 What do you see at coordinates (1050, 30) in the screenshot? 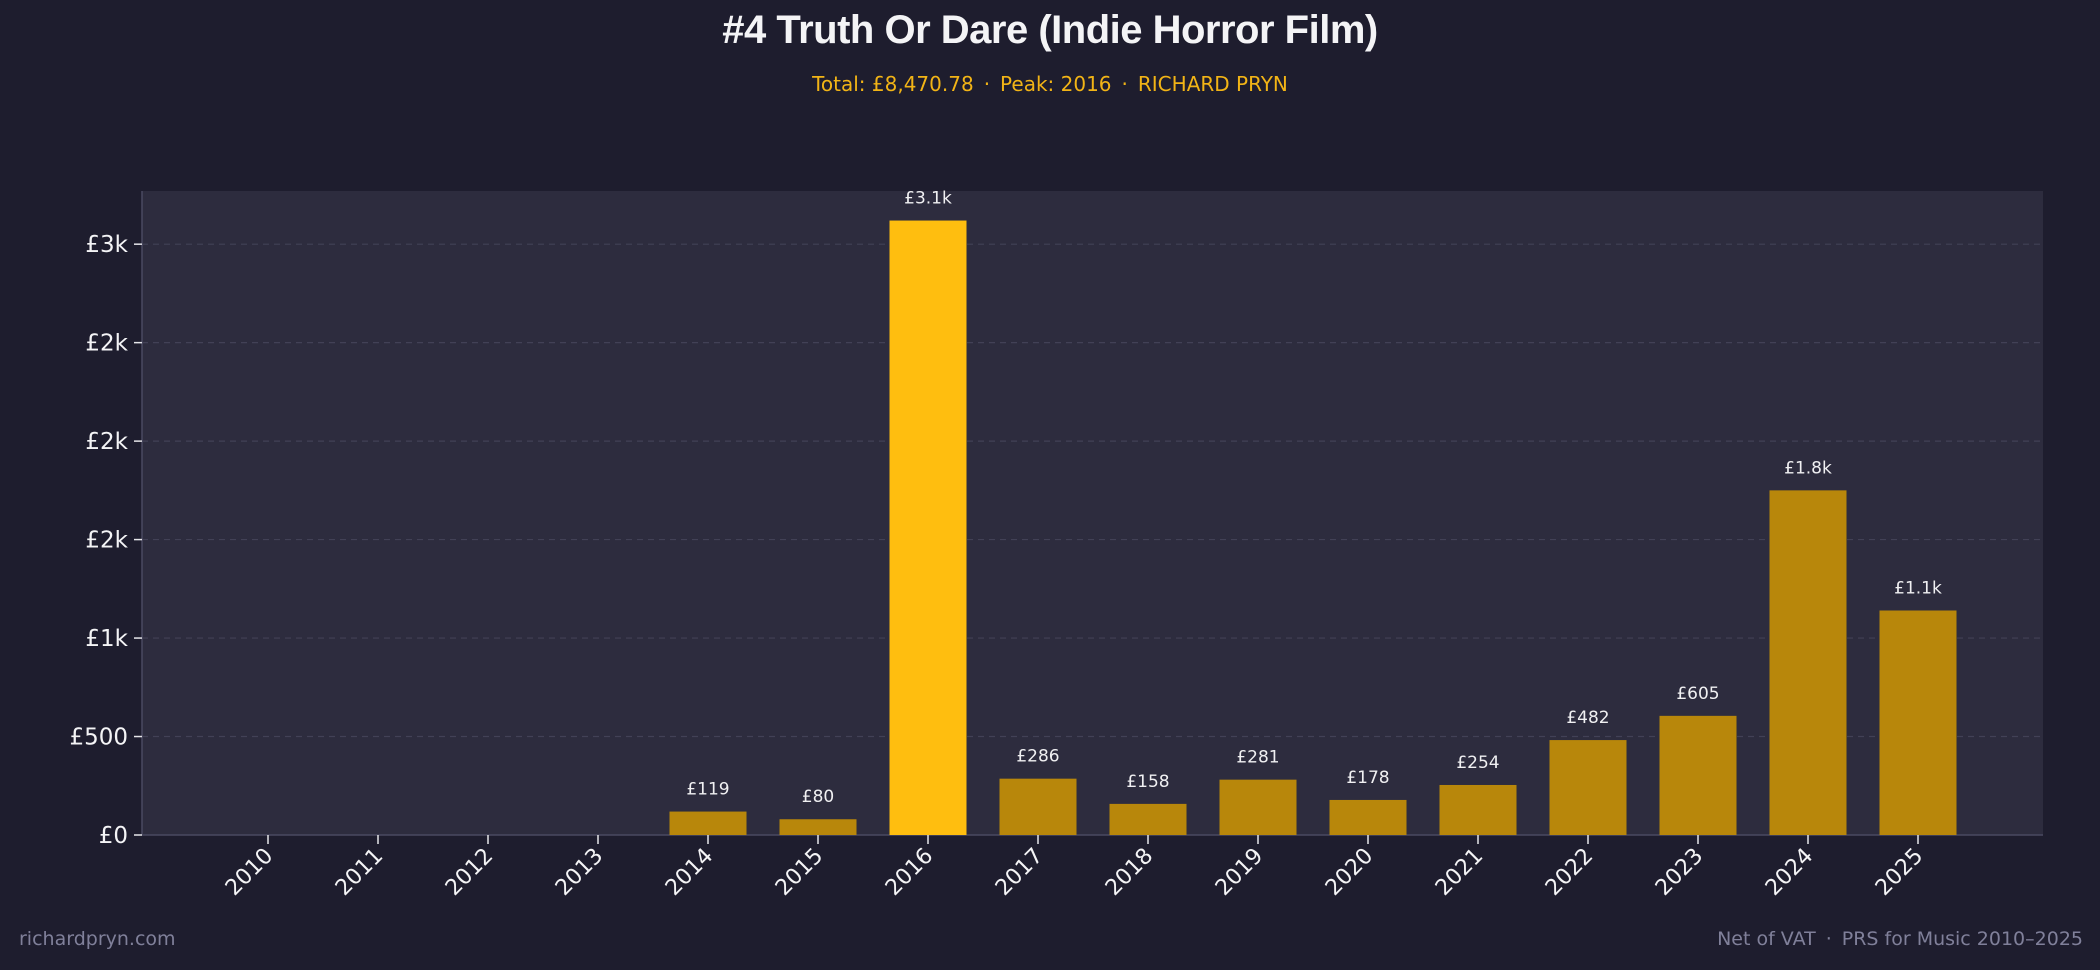
I see `chart-title: #4 Truth Or Dare (Indie Horror Film)` at bounding box center [1050, 30].